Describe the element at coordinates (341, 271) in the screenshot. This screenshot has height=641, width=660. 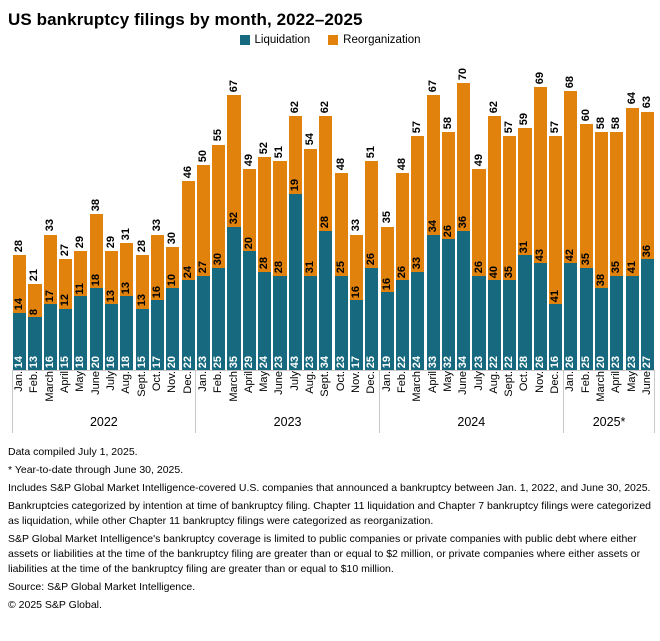
I see `stacked-bar: 25 23` at that location.